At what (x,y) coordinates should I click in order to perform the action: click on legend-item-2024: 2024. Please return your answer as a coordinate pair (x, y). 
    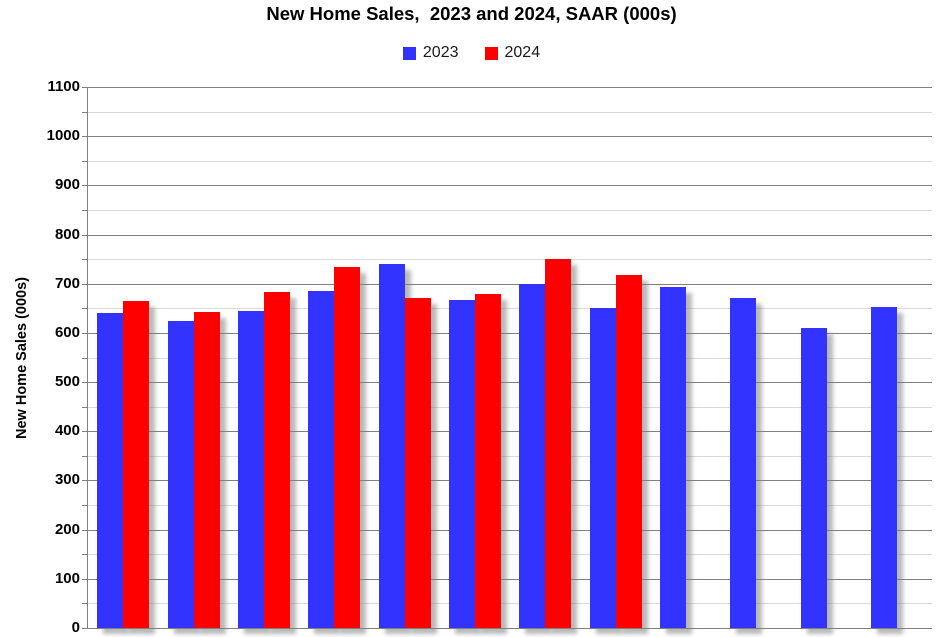
    Looking at the image, I should click on (512, 53).